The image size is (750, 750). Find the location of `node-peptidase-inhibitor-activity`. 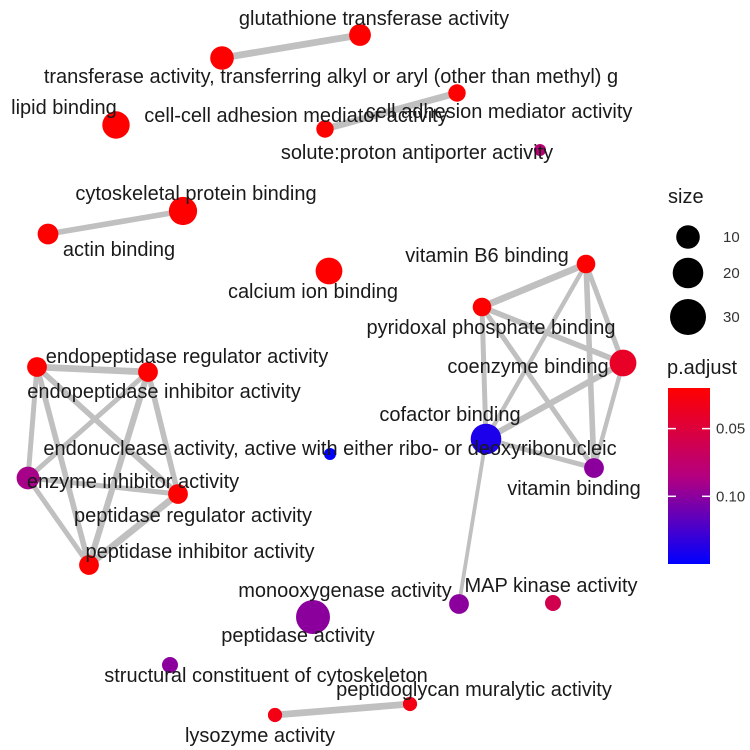

node-peptidase-inhibitor-activity is located at coordinates (89, 565).